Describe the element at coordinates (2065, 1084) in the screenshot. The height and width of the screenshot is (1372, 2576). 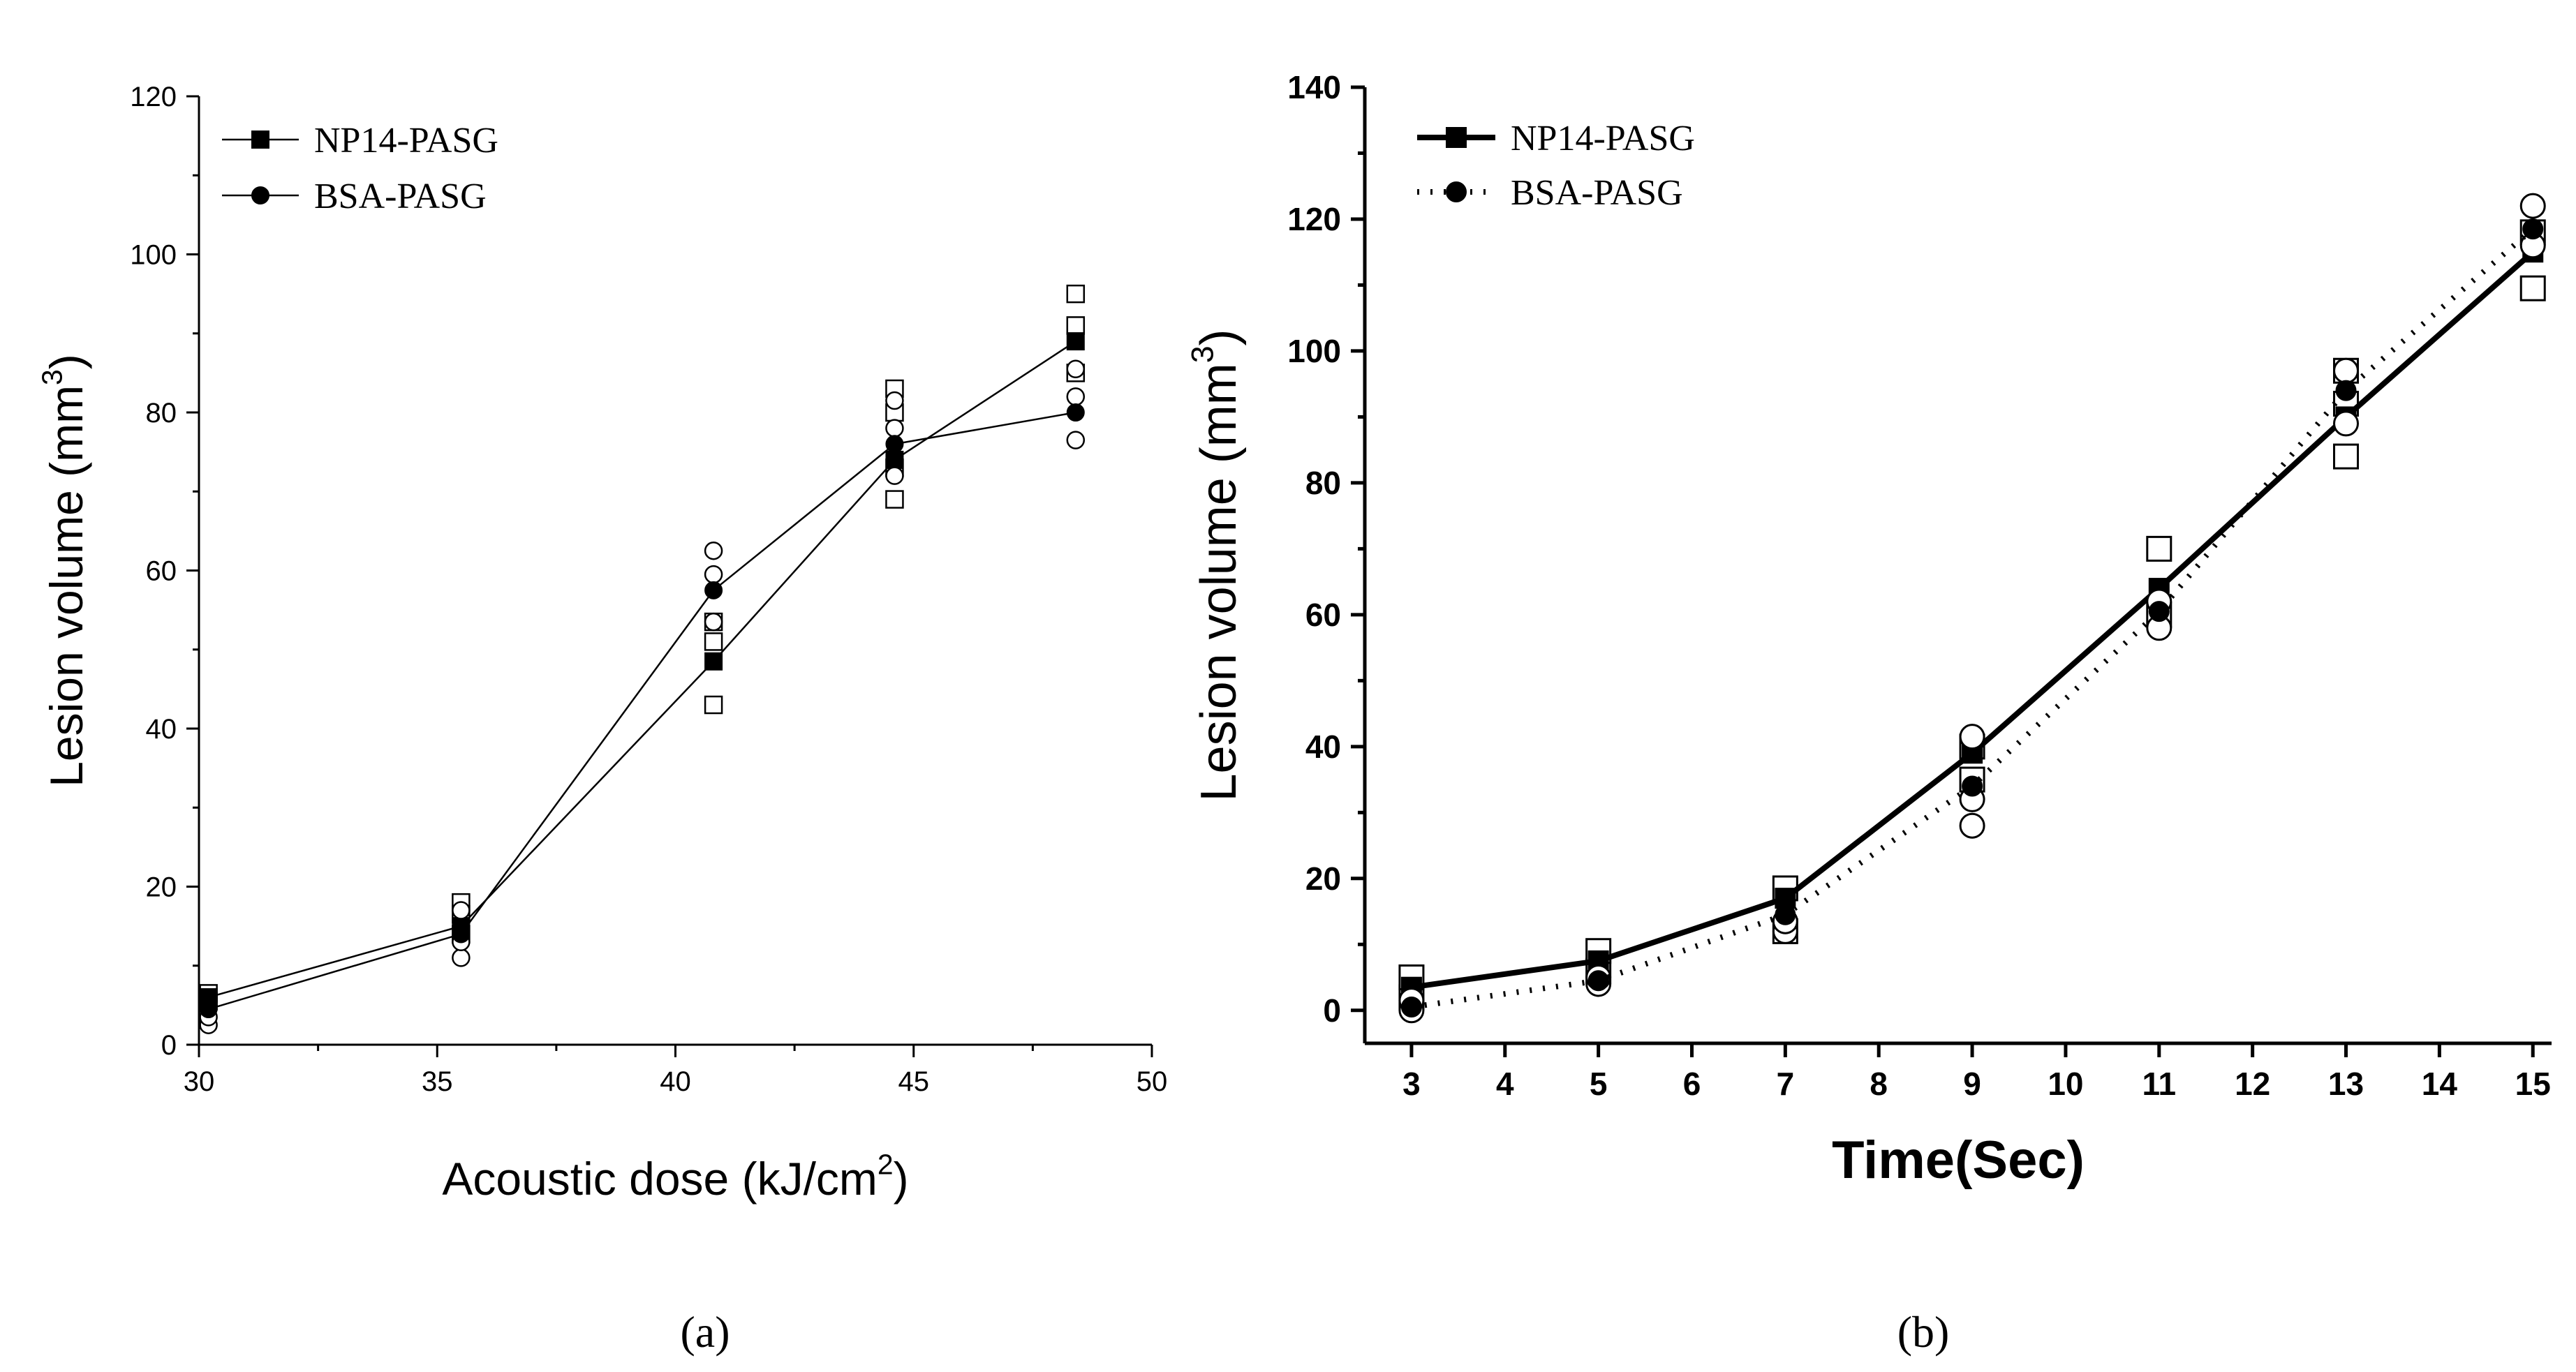
I see `b-x-tick-label: 10` at that location.